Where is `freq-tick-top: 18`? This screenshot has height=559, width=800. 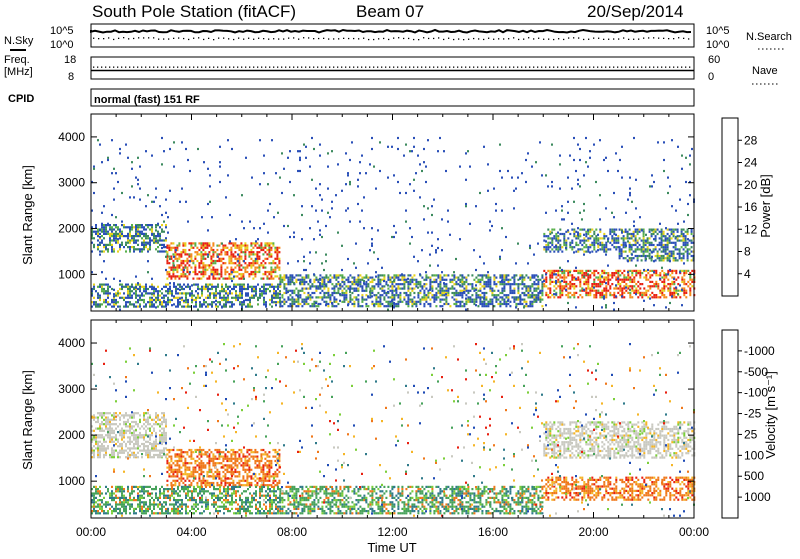 freq-tick-top: 18 is located at coordinates (70, 60).